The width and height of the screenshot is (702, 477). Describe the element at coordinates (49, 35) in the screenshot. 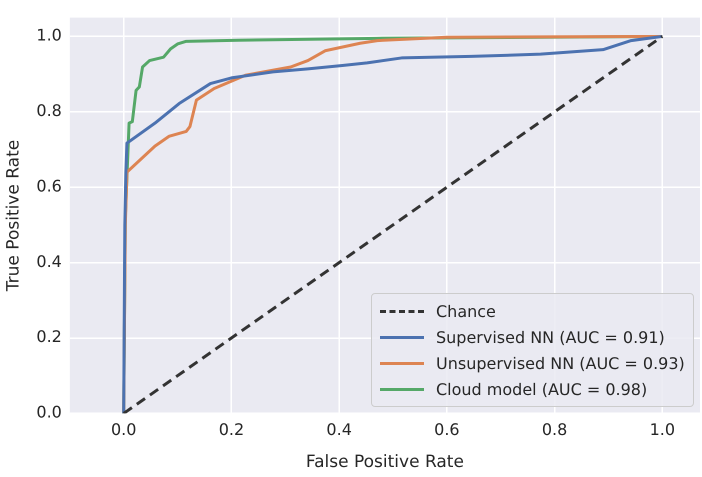

I see `y-tick-label: 1.0` at that location.